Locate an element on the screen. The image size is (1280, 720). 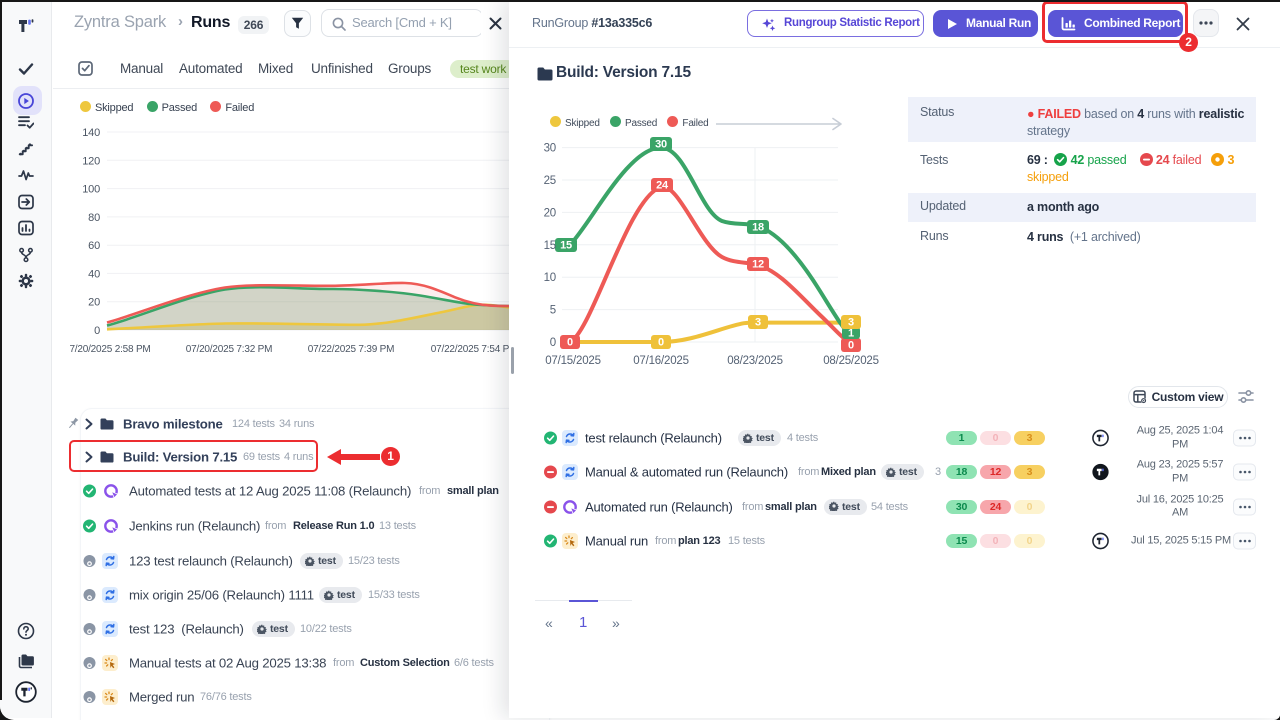
svg-text: 08/23/2025 is located at coordinates (755, 361).